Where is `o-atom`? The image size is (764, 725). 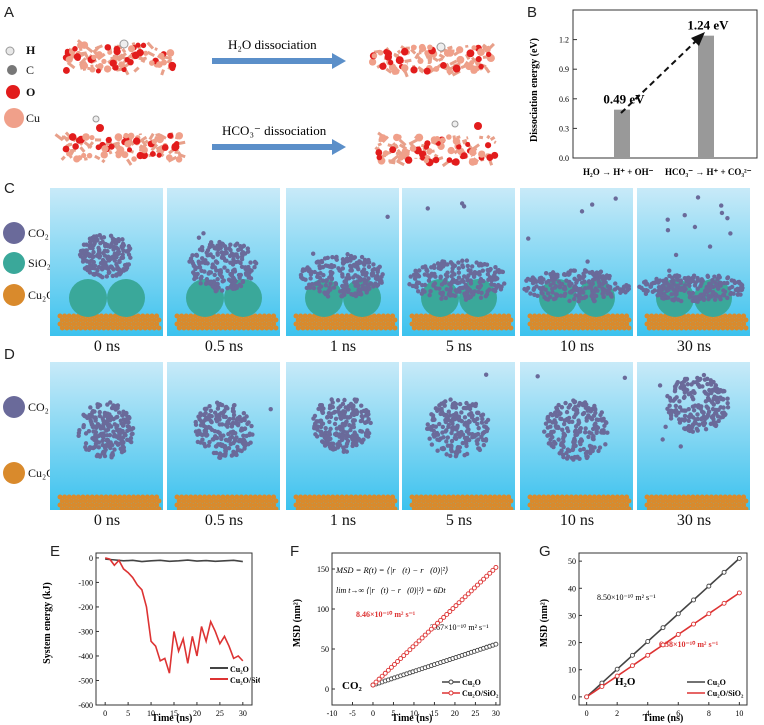
o-atom is located at coordinates (478, 126).